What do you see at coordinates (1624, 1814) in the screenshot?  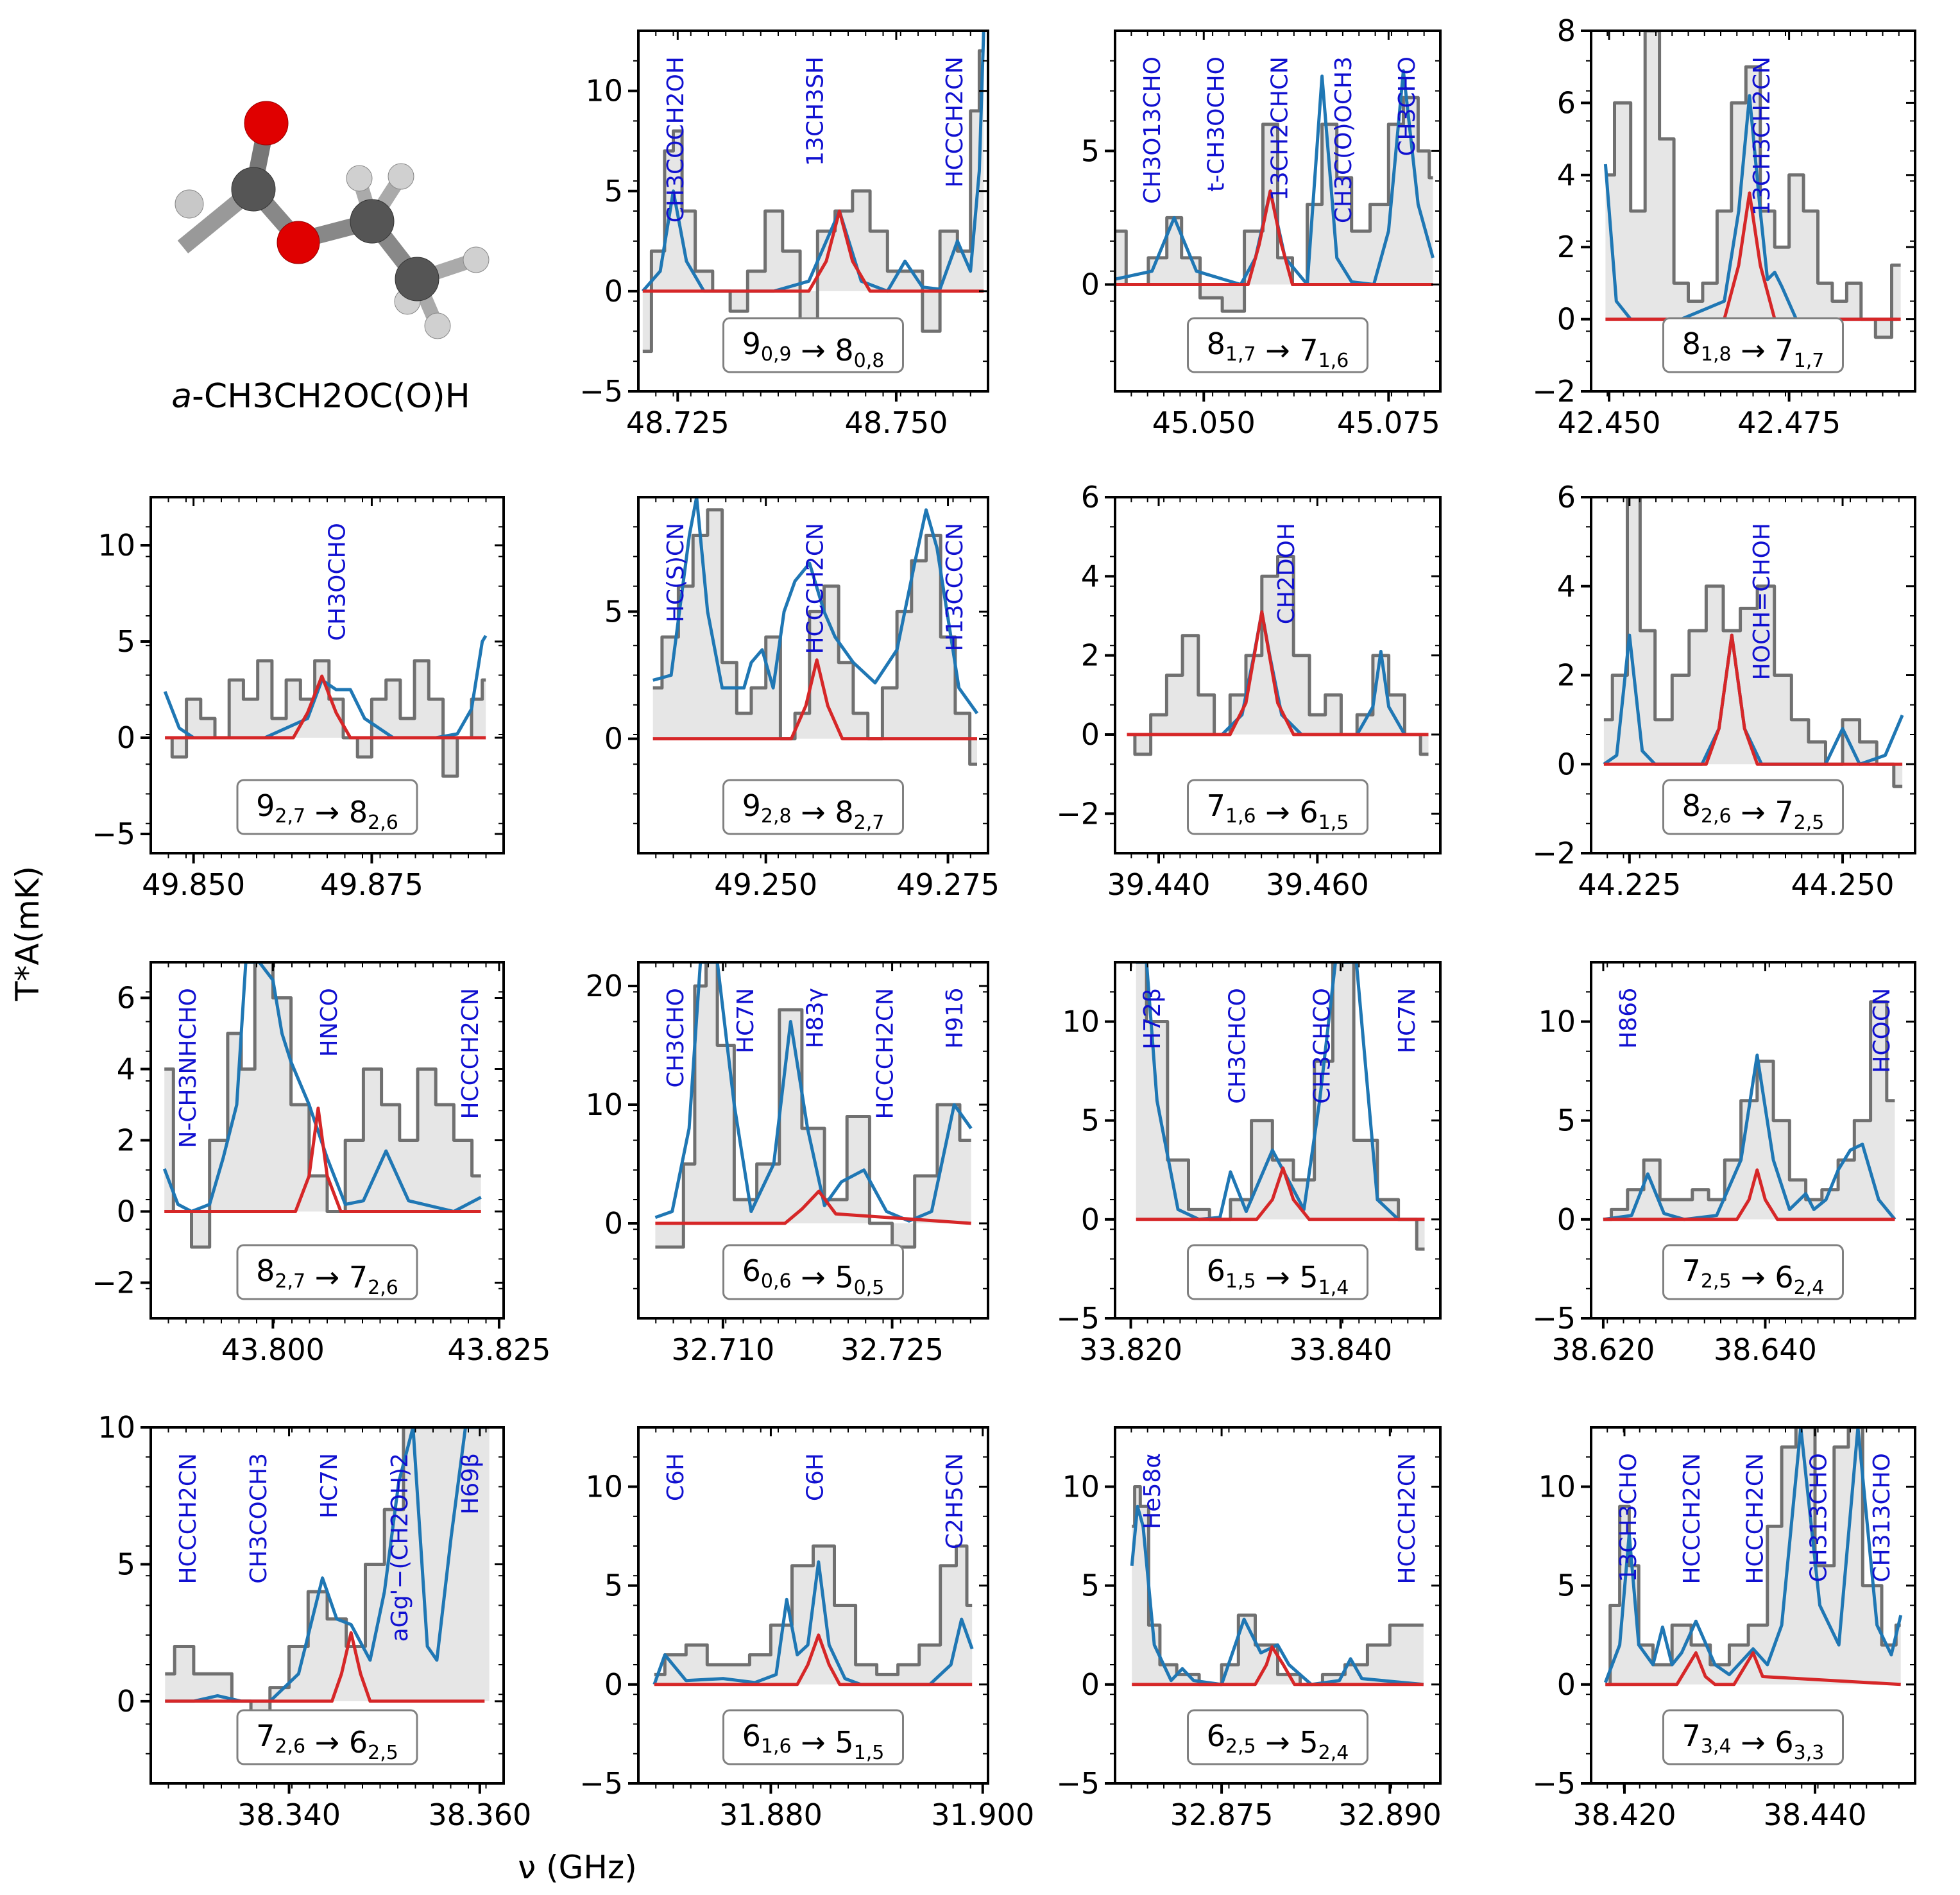 I see `x-tick-label: 38.420` at bounding box center [1624, 1814].